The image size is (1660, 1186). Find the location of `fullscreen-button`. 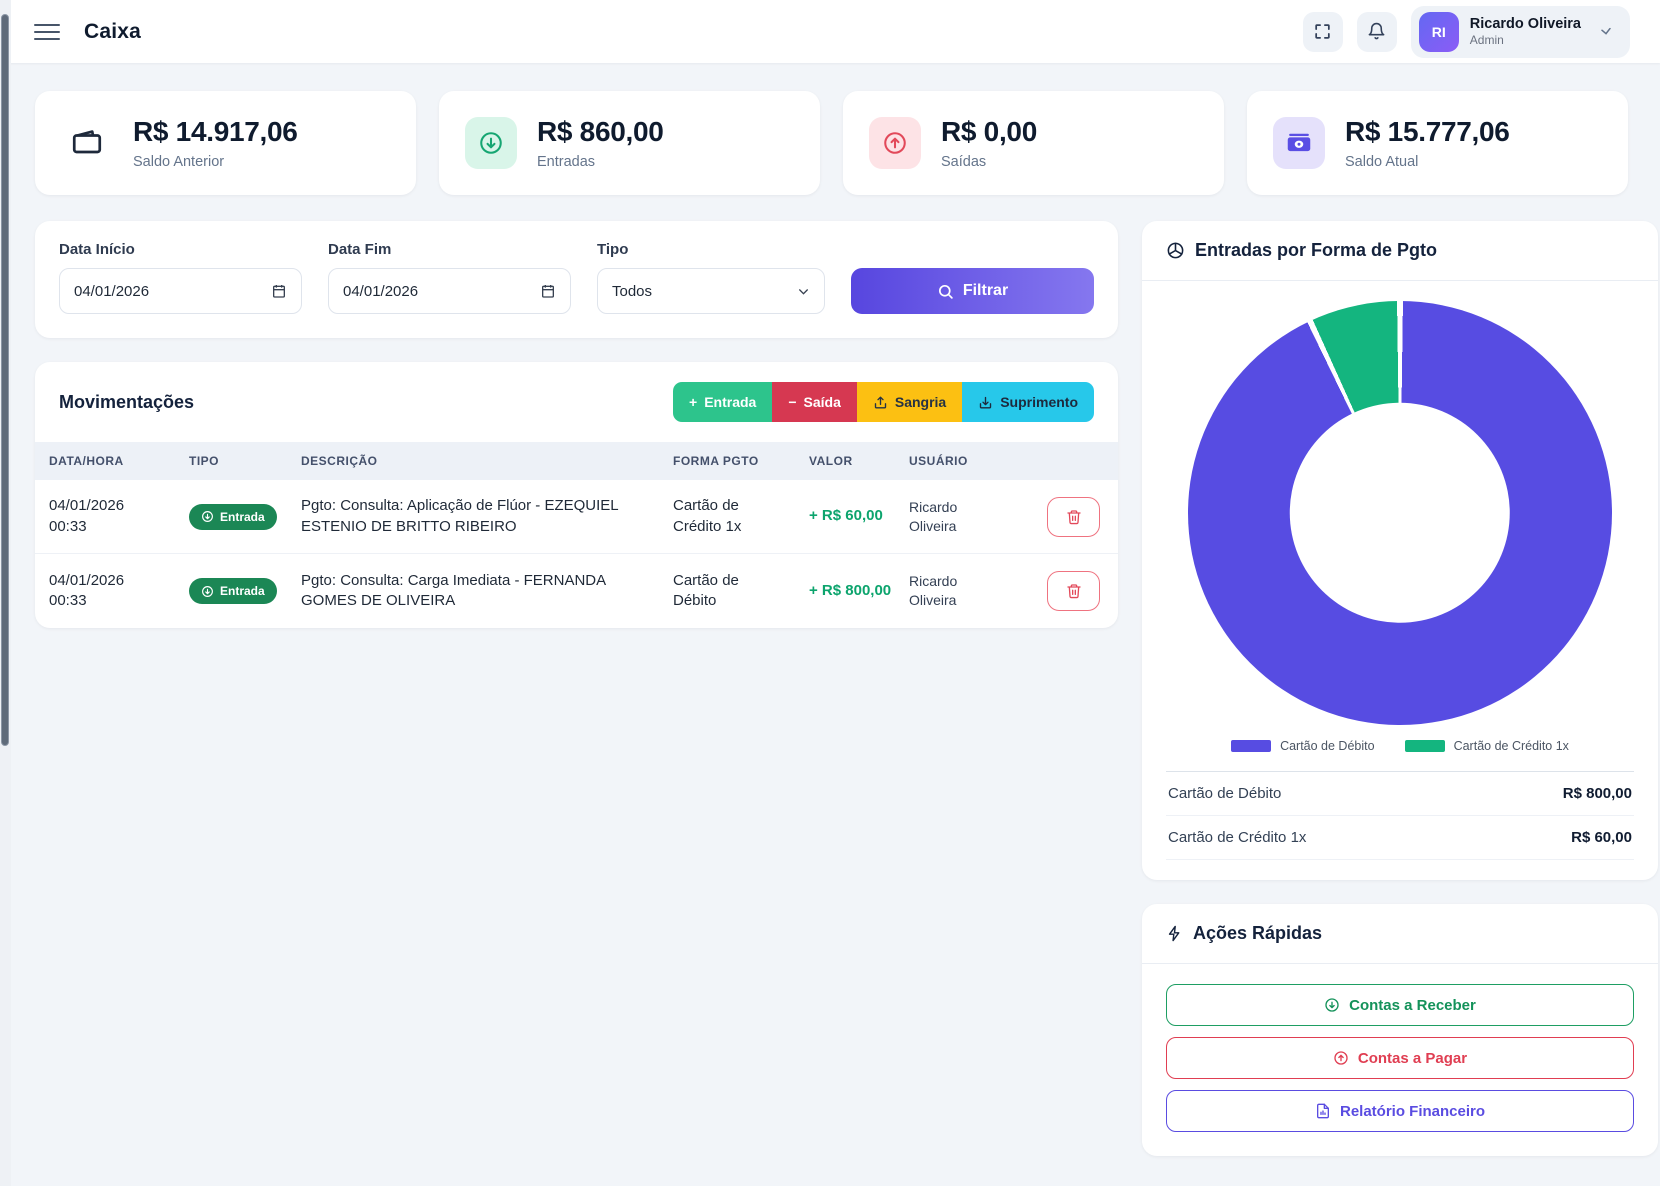

fullscreen-button is located at coordinates (1322, 31).